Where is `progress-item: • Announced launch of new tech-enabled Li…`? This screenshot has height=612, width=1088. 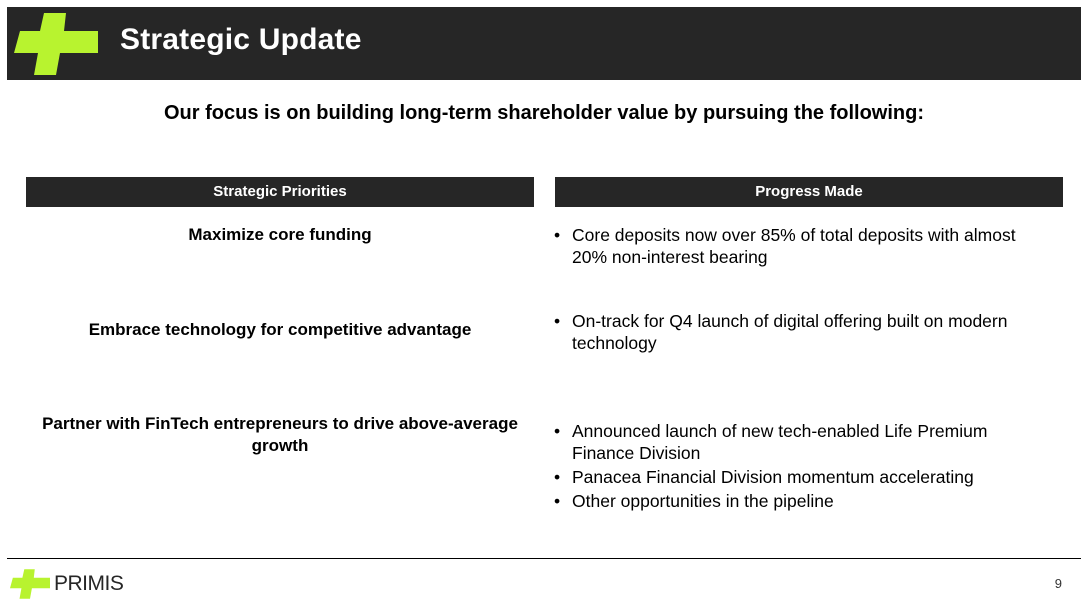 progress-item: • Announced launch of new tech-enabled Li… is located at coordinates (771, 442).